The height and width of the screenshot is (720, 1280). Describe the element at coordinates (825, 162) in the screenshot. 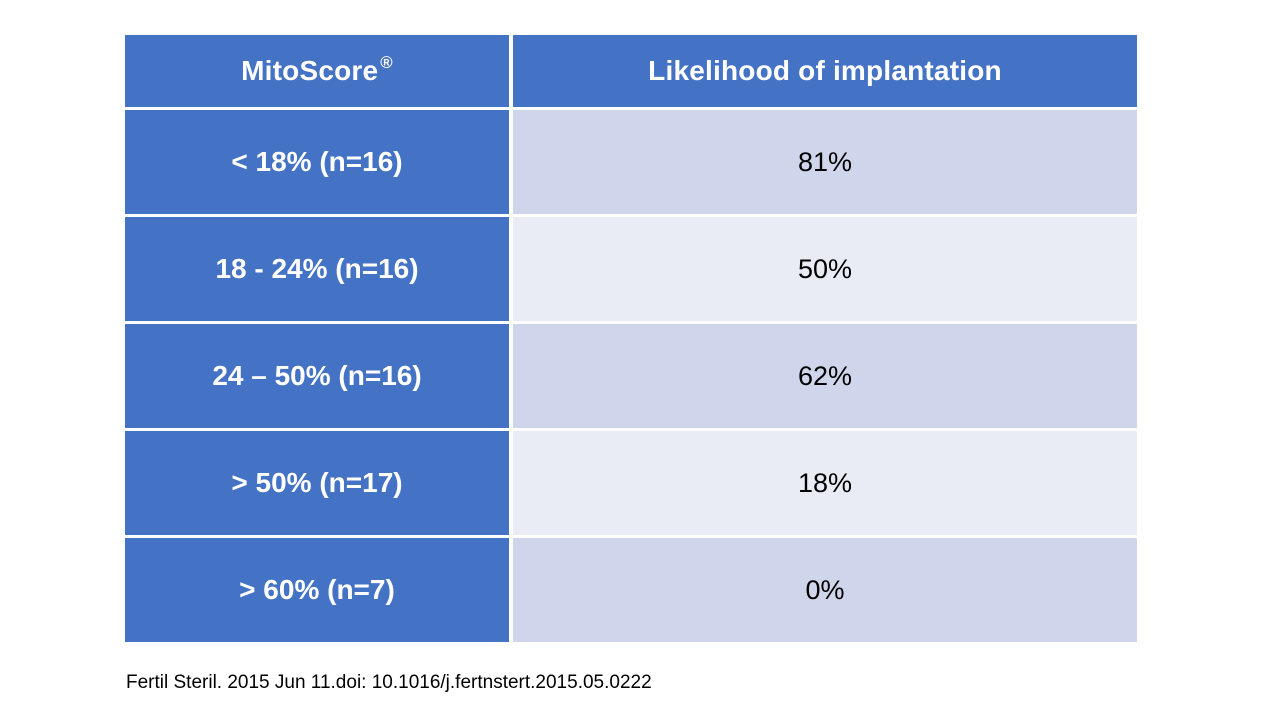

I see `likelihood-cell-row1: 81%` at that location.